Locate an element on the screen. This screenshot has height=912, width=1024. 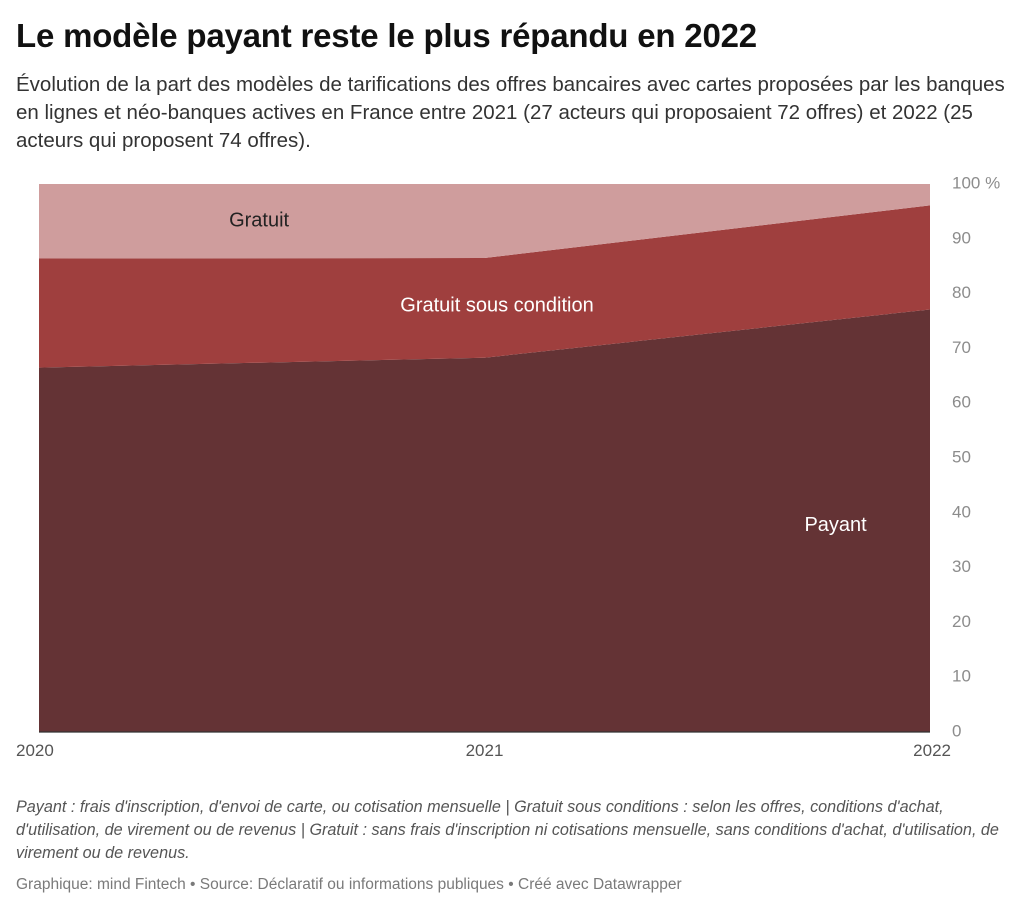
x-tick-label: 2020 is located at coordinates (35, 750).